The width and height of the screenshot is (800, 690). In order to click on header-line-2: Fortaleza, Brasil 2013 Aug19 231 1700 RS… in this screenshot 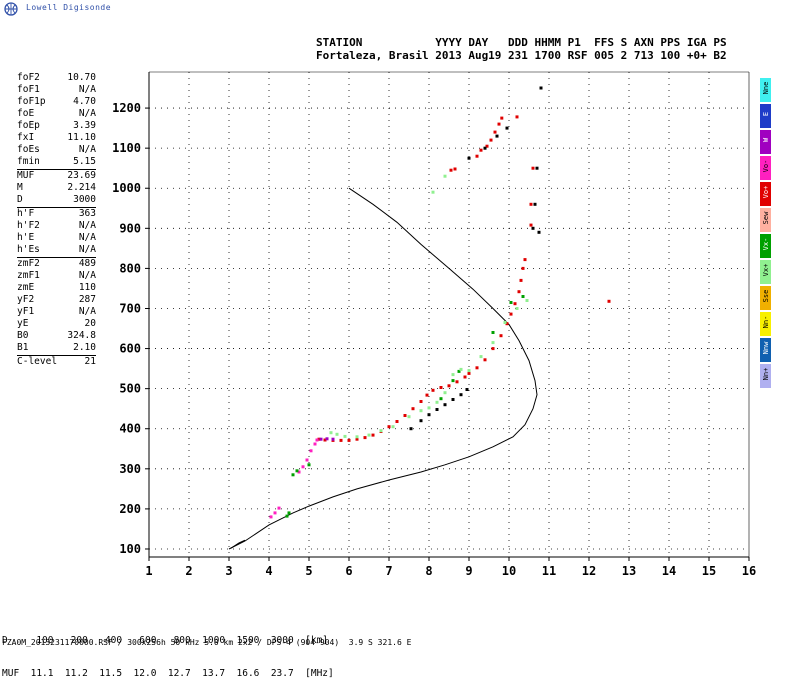, I will do `click(521, 55)`.